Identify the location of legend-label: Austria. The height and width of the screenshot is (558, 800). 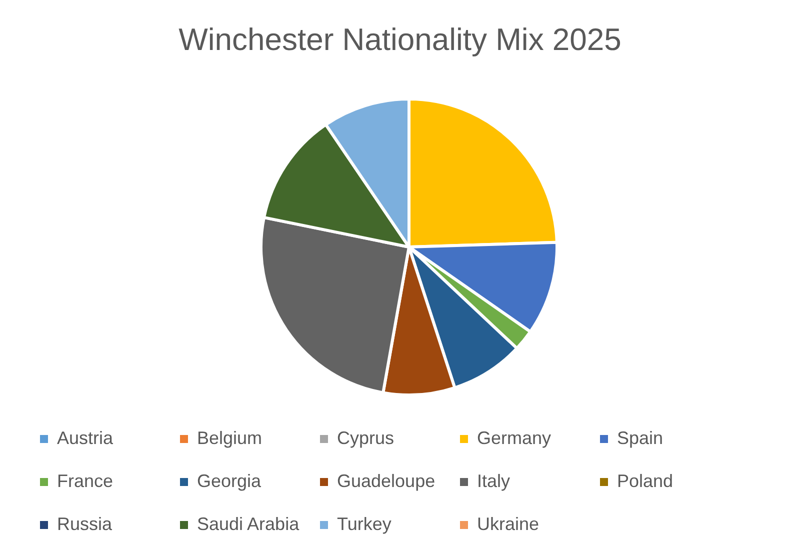
(85, 438).